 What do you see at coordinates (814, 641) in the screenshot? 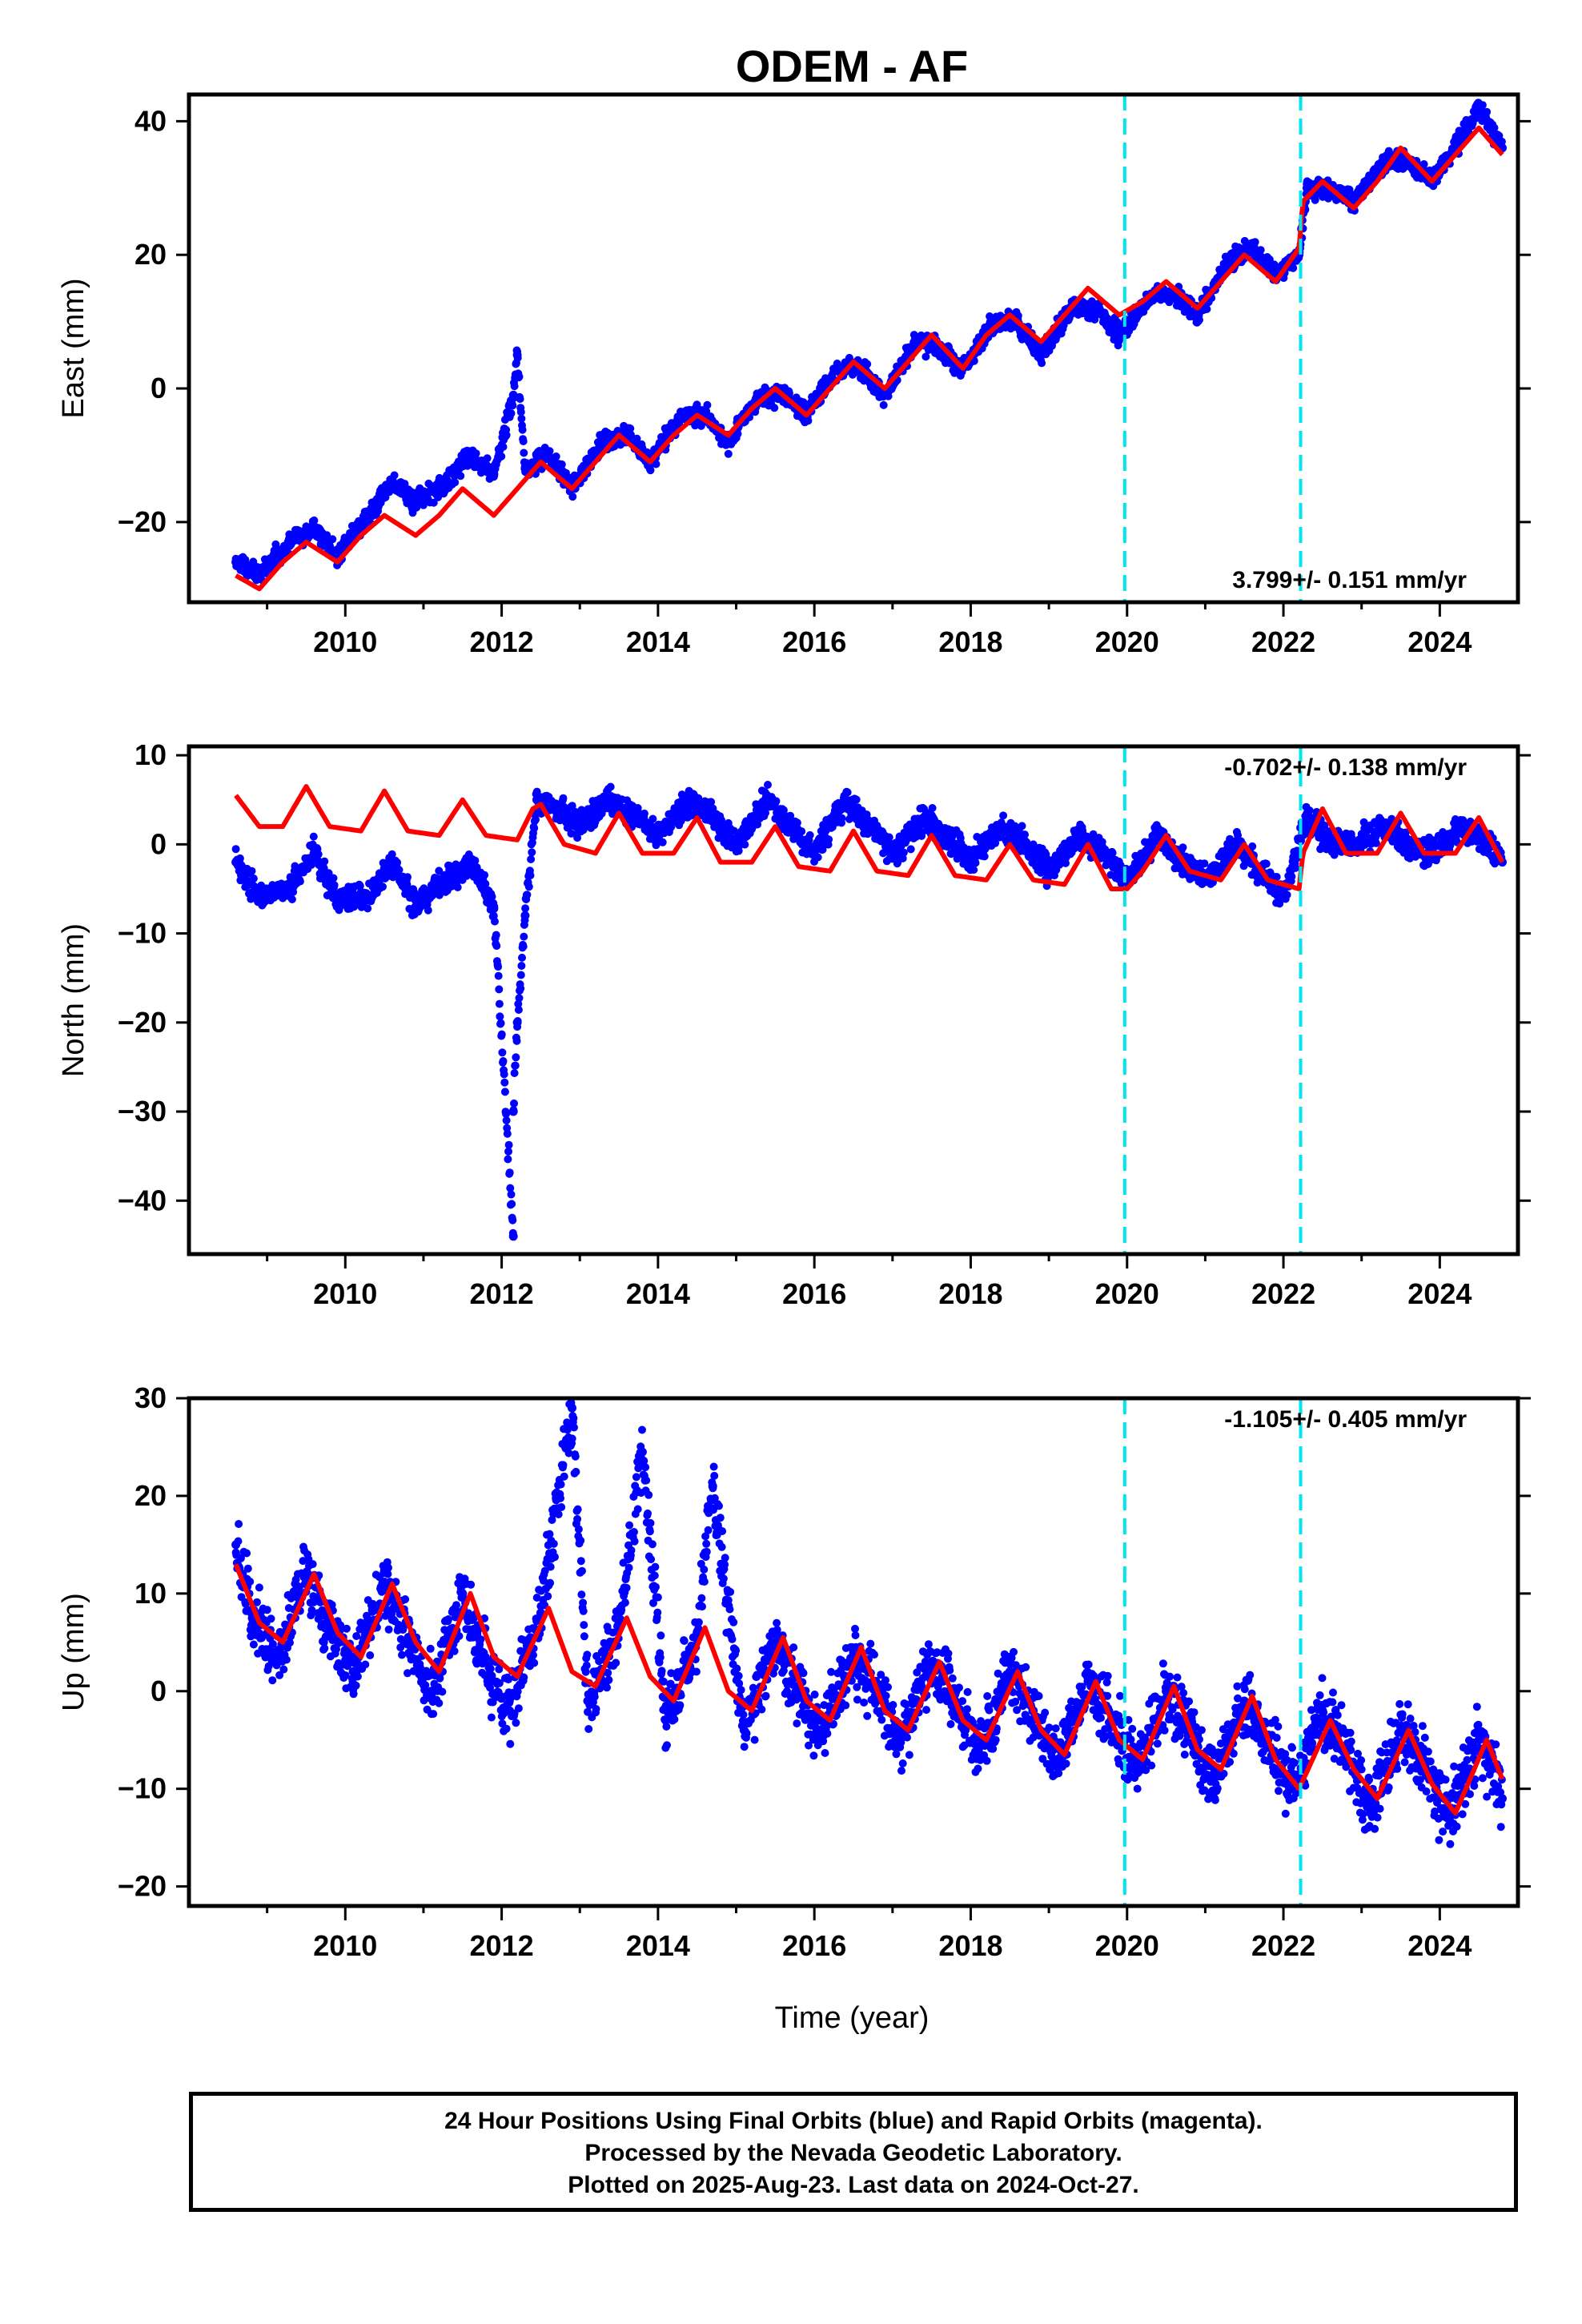
I see `east-x-tick-label: 2016` at bounding box center [814, 641].